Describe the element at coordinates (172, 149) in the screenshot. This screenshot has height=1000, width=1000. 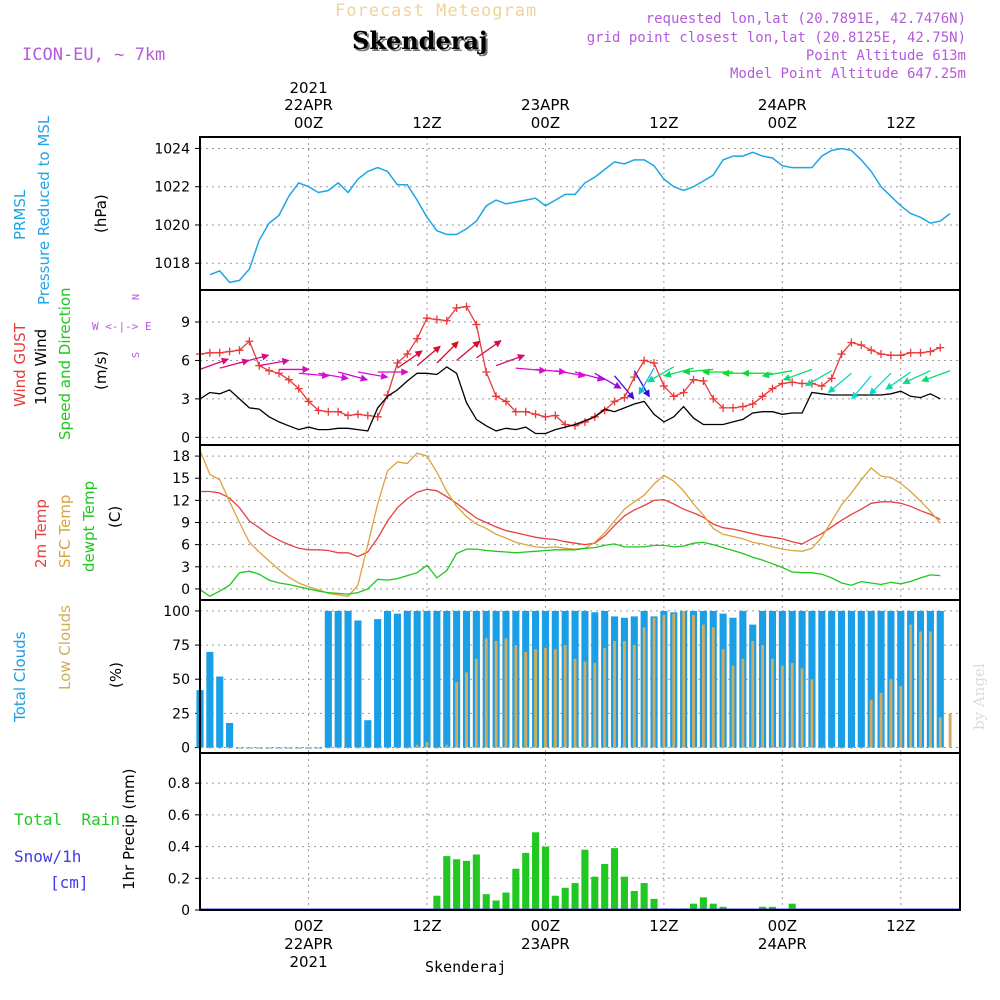
I see `y-tick-label: 1024` at that location.